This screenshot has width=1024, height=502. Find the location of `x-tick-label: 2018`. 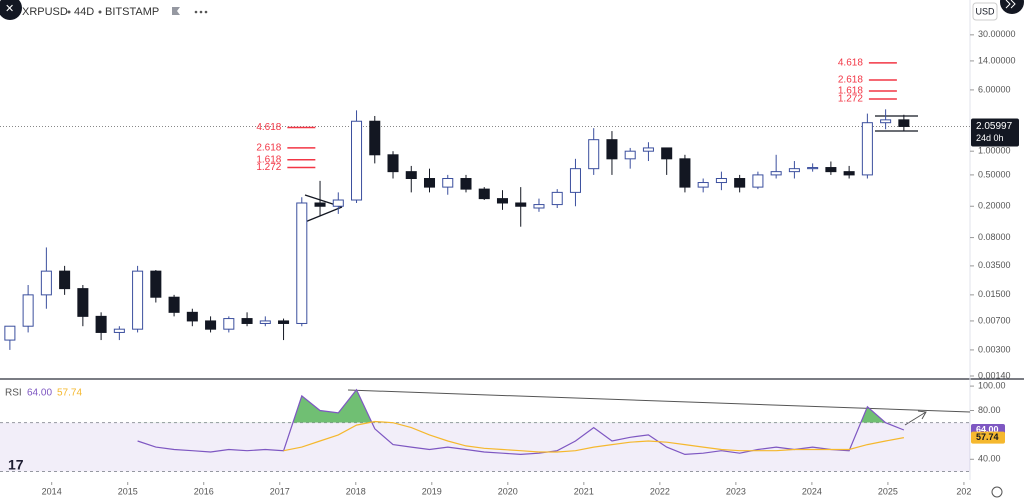

x-tick-label: 2018 is located at coordinates (356, 491).